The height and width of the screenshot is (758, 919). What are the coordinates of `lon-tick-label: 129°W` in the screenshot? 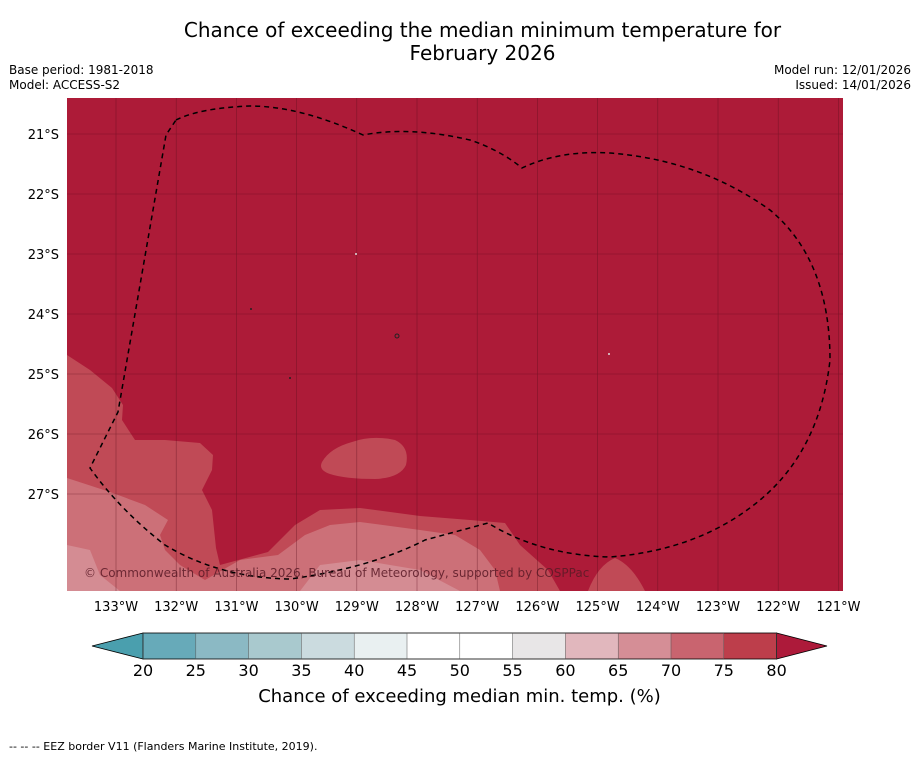 It's located at (357, 607).